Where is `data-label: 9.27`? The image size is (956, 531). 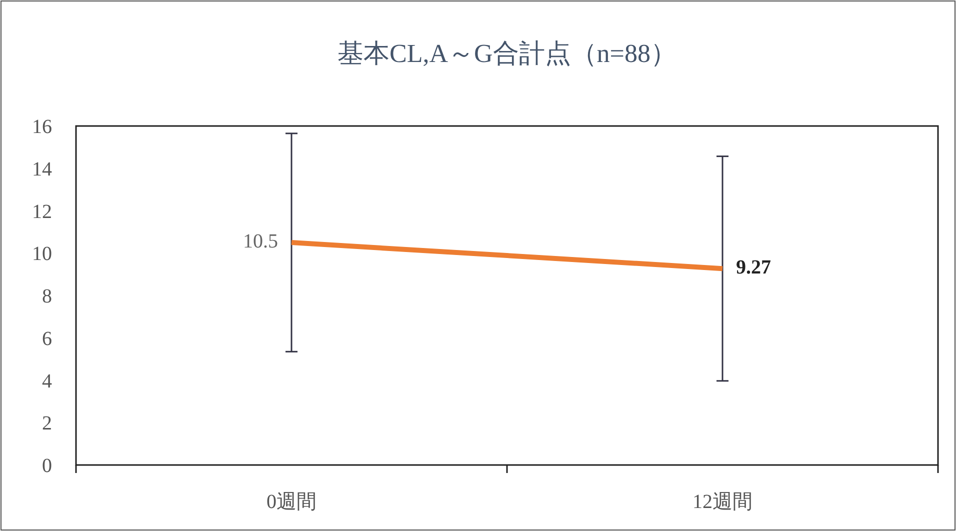 data-label: 9.27 is located at coordinates (753, 267).